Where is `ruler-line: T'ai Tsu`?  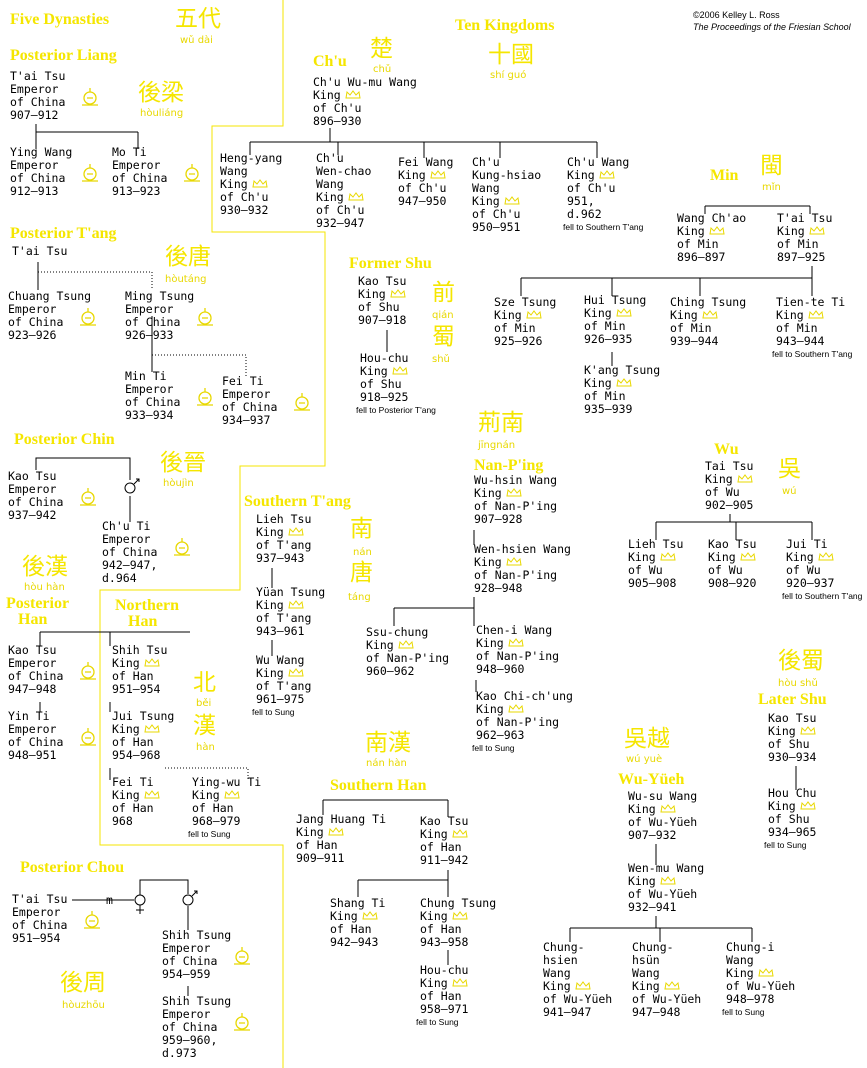 ruler-line: T'ai Tsu is located at coordinates (804, 218).